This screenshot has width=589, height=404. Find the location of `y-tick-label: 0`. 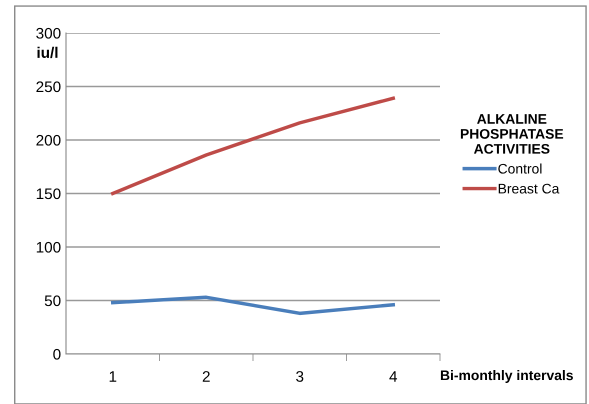

y-tick-label: 0 is located at coordinates (57, 354).